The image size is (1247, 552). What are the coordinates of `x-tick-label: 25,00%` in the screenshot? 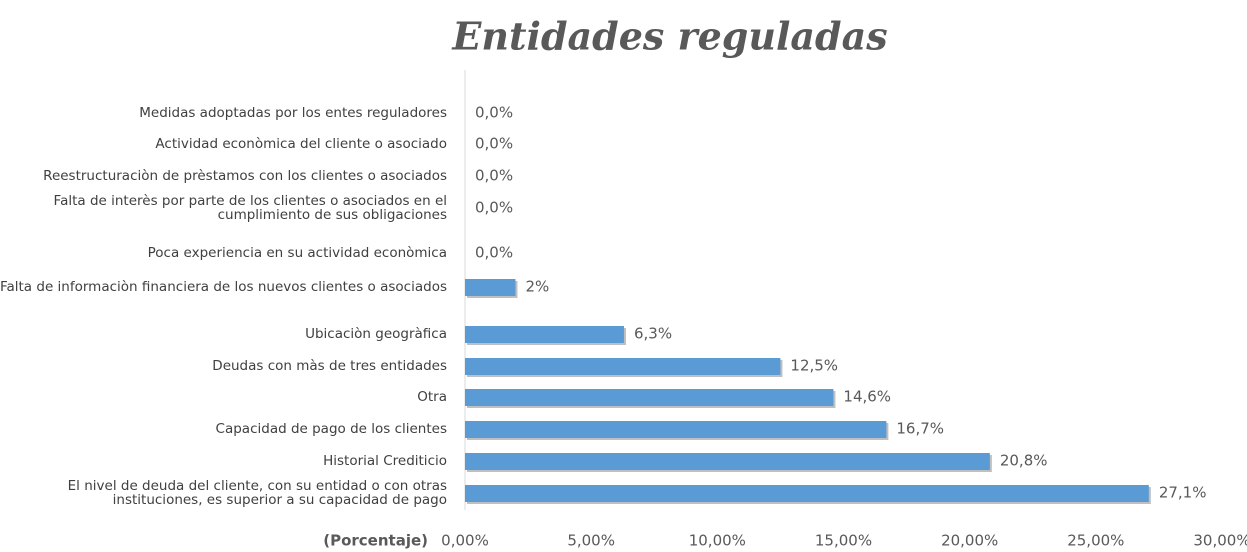 It's located at (1095, 541).